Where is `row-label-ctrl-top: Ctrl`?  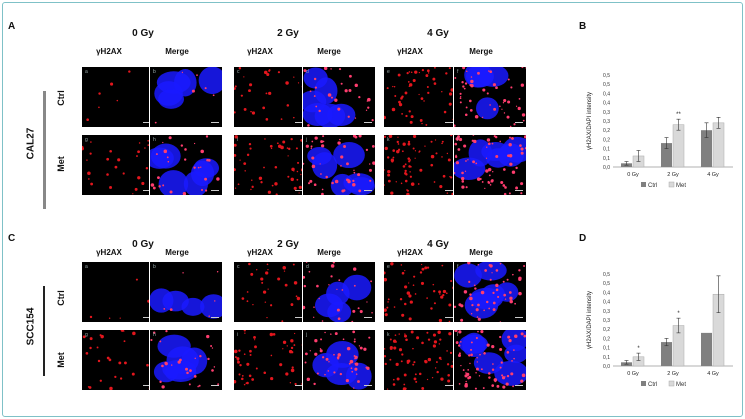
row-label-ctrl-top: Ctrl is located at coordinates (61, 98).